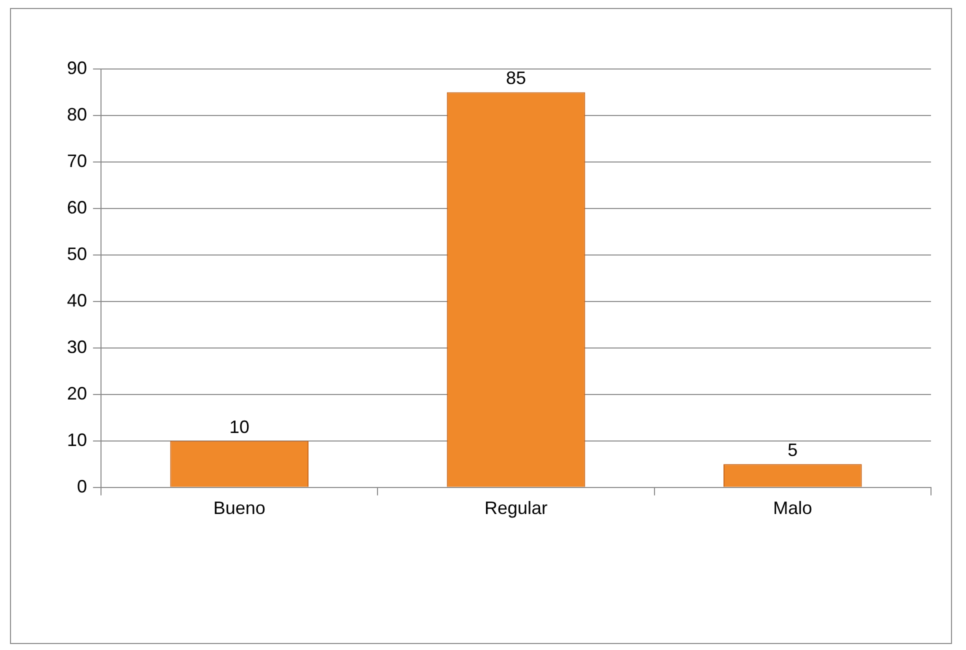 This screenshot has width=966, height=650. Describe the element at coordinates (77, 346) in the screenshot. I see `y-tick-label: 30` at that location.